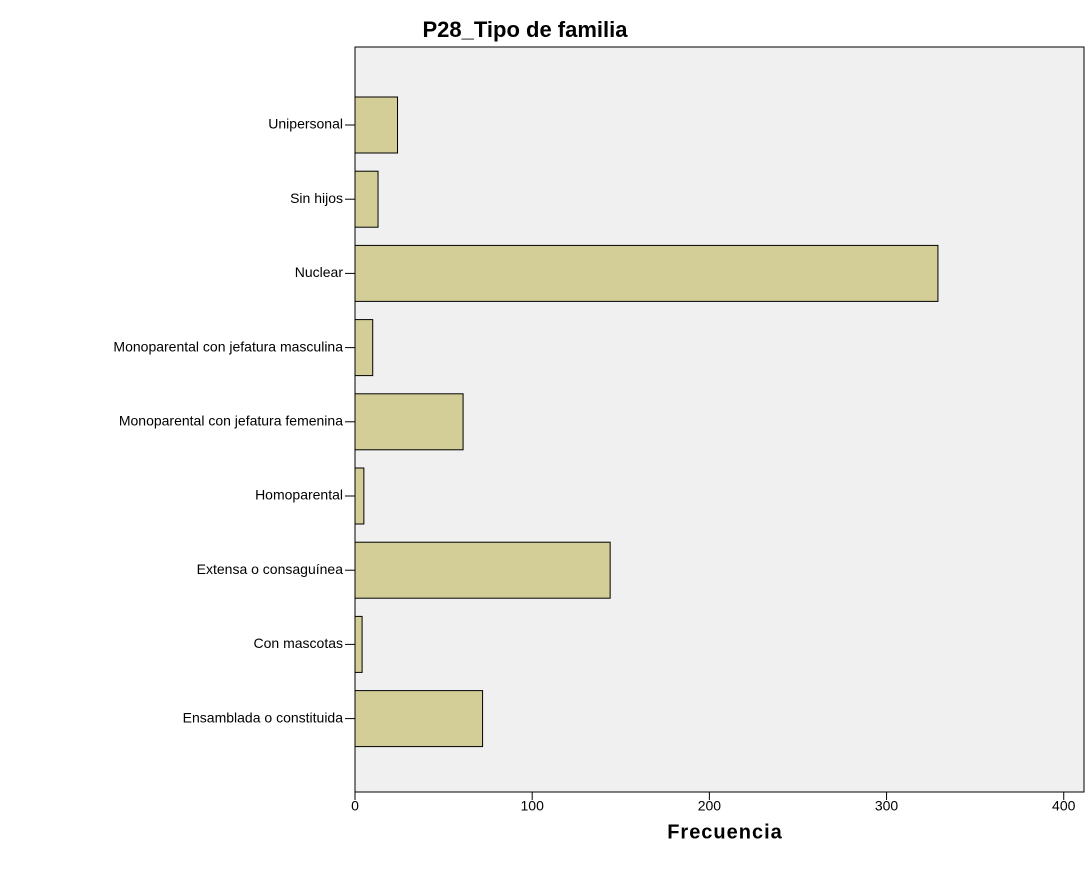 The image size is (1085, 871). I want to click on y-tick-label: Extensa o consaguínea, so click(270, 569).